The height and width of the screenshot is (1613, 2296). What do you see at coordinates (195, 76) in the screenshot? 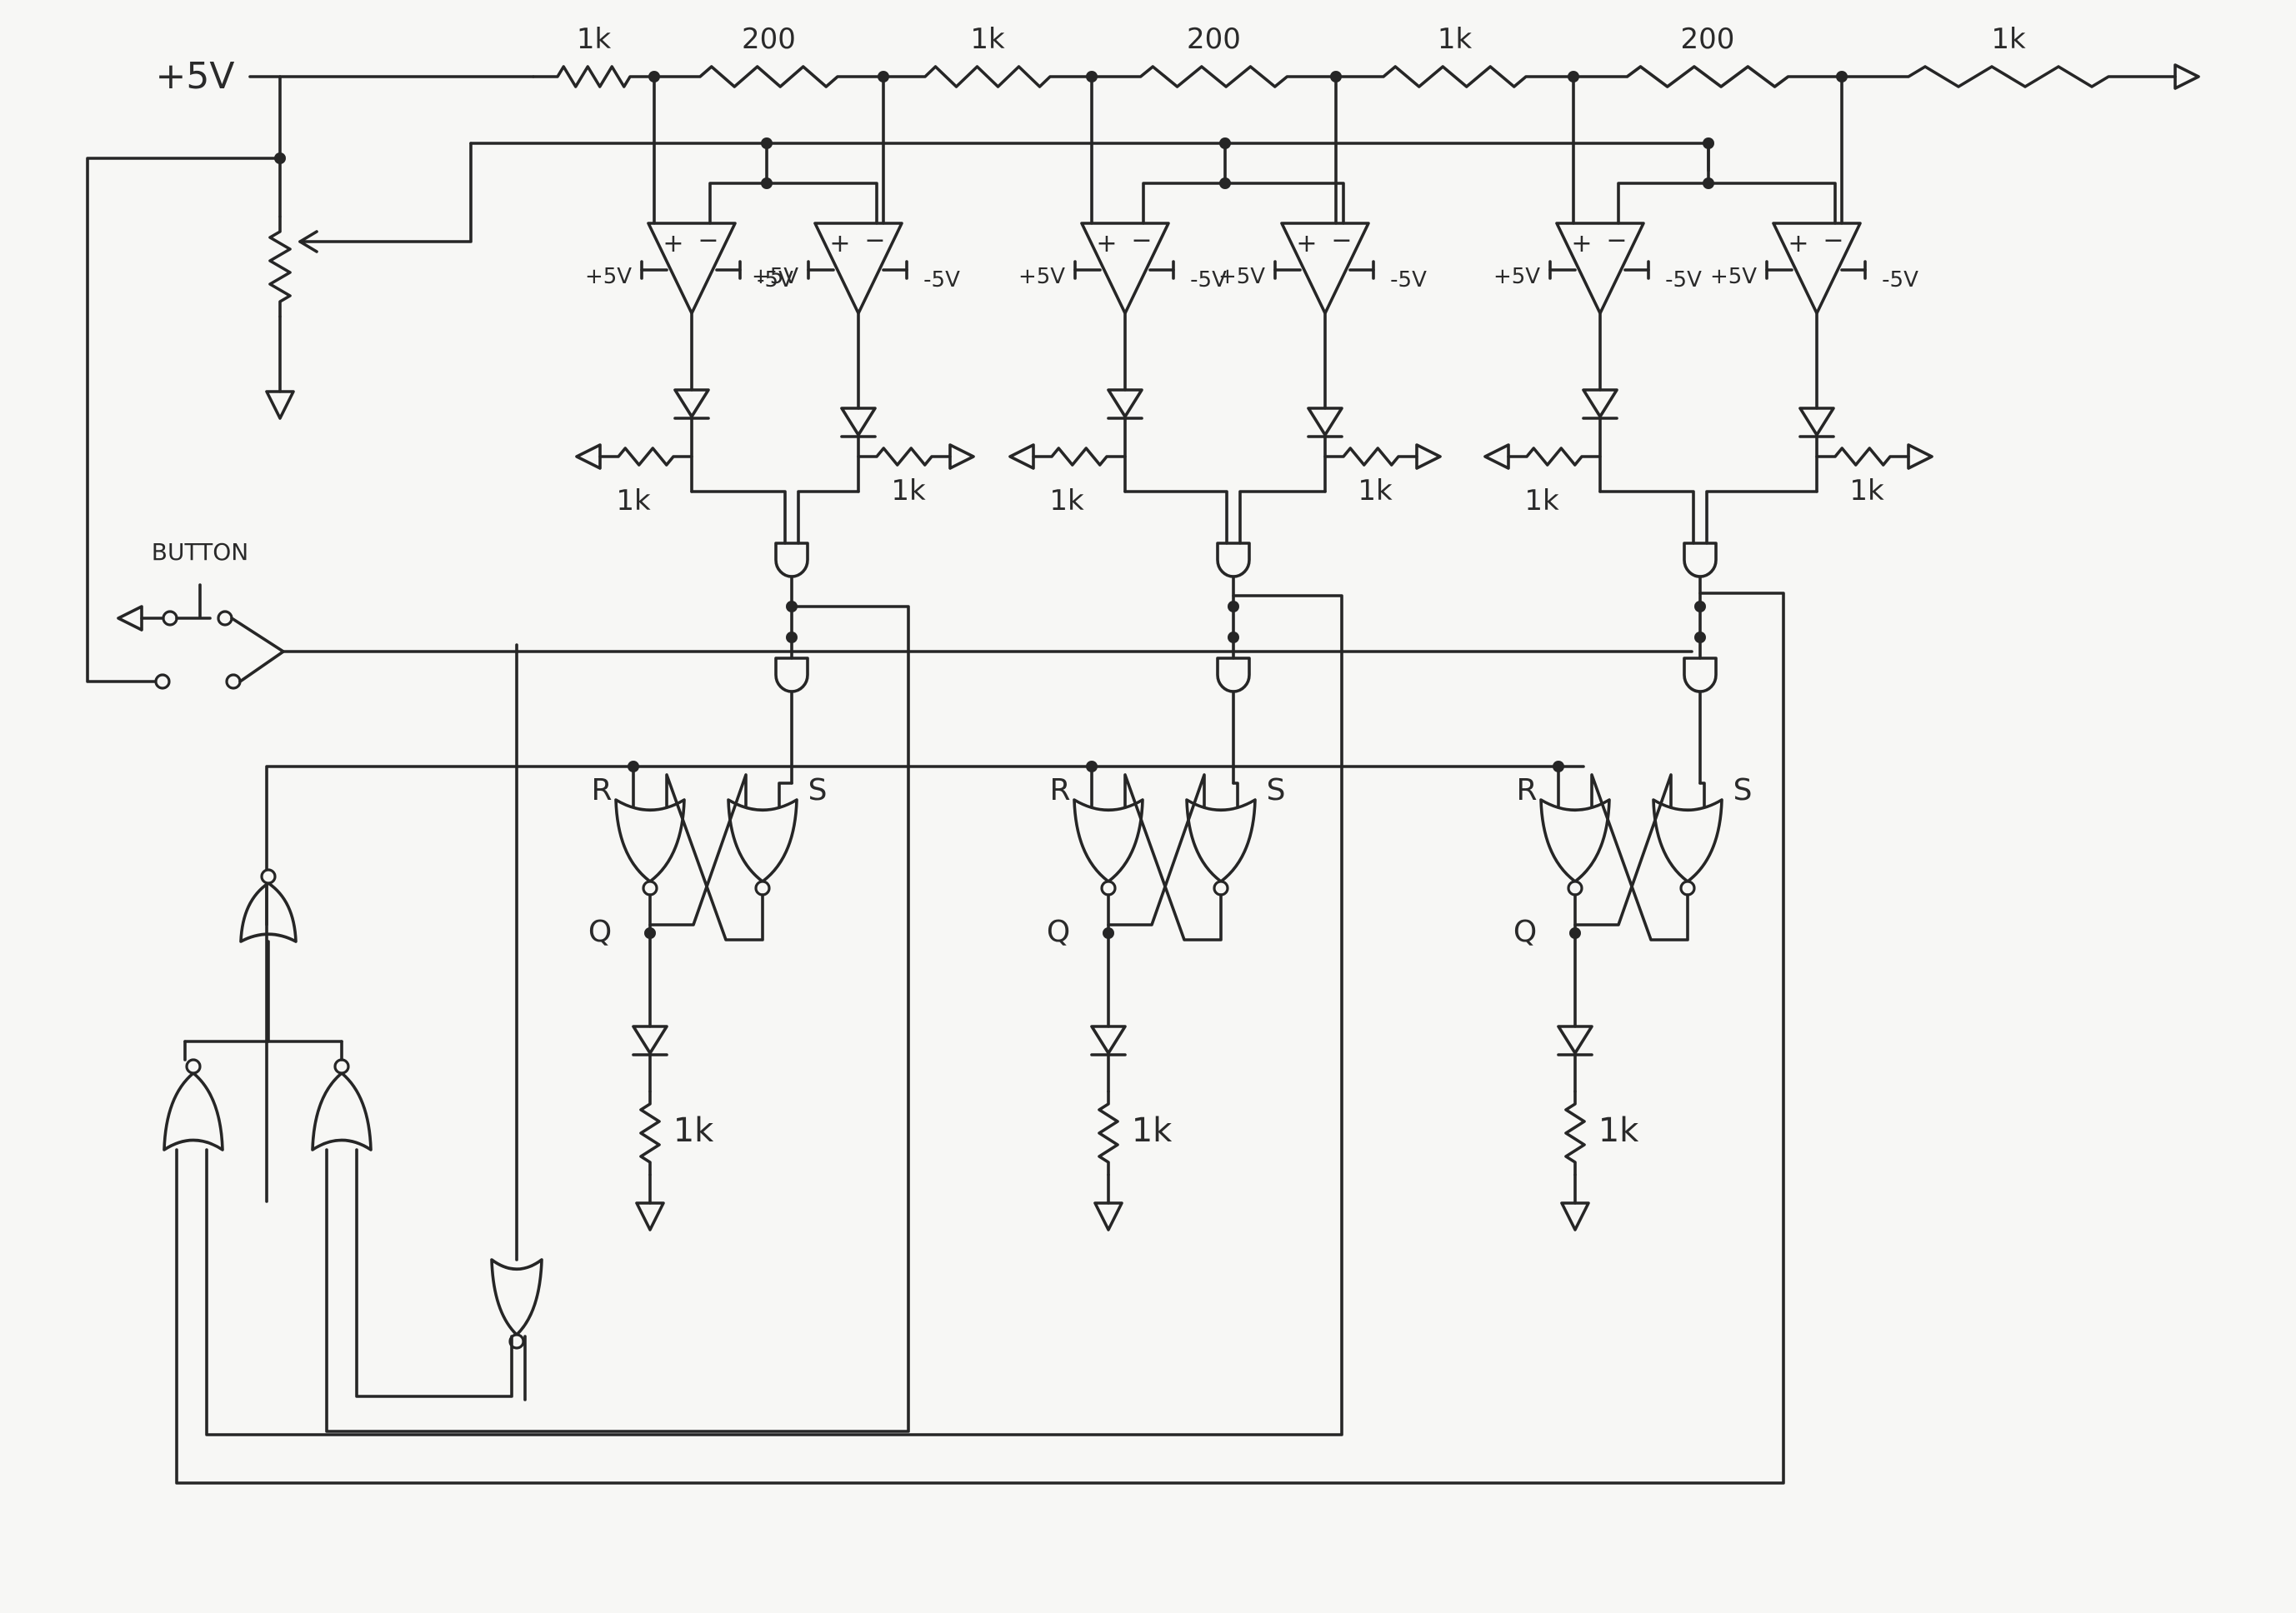
I see `vcc-label: +5V` at bounding box center [195, 76].